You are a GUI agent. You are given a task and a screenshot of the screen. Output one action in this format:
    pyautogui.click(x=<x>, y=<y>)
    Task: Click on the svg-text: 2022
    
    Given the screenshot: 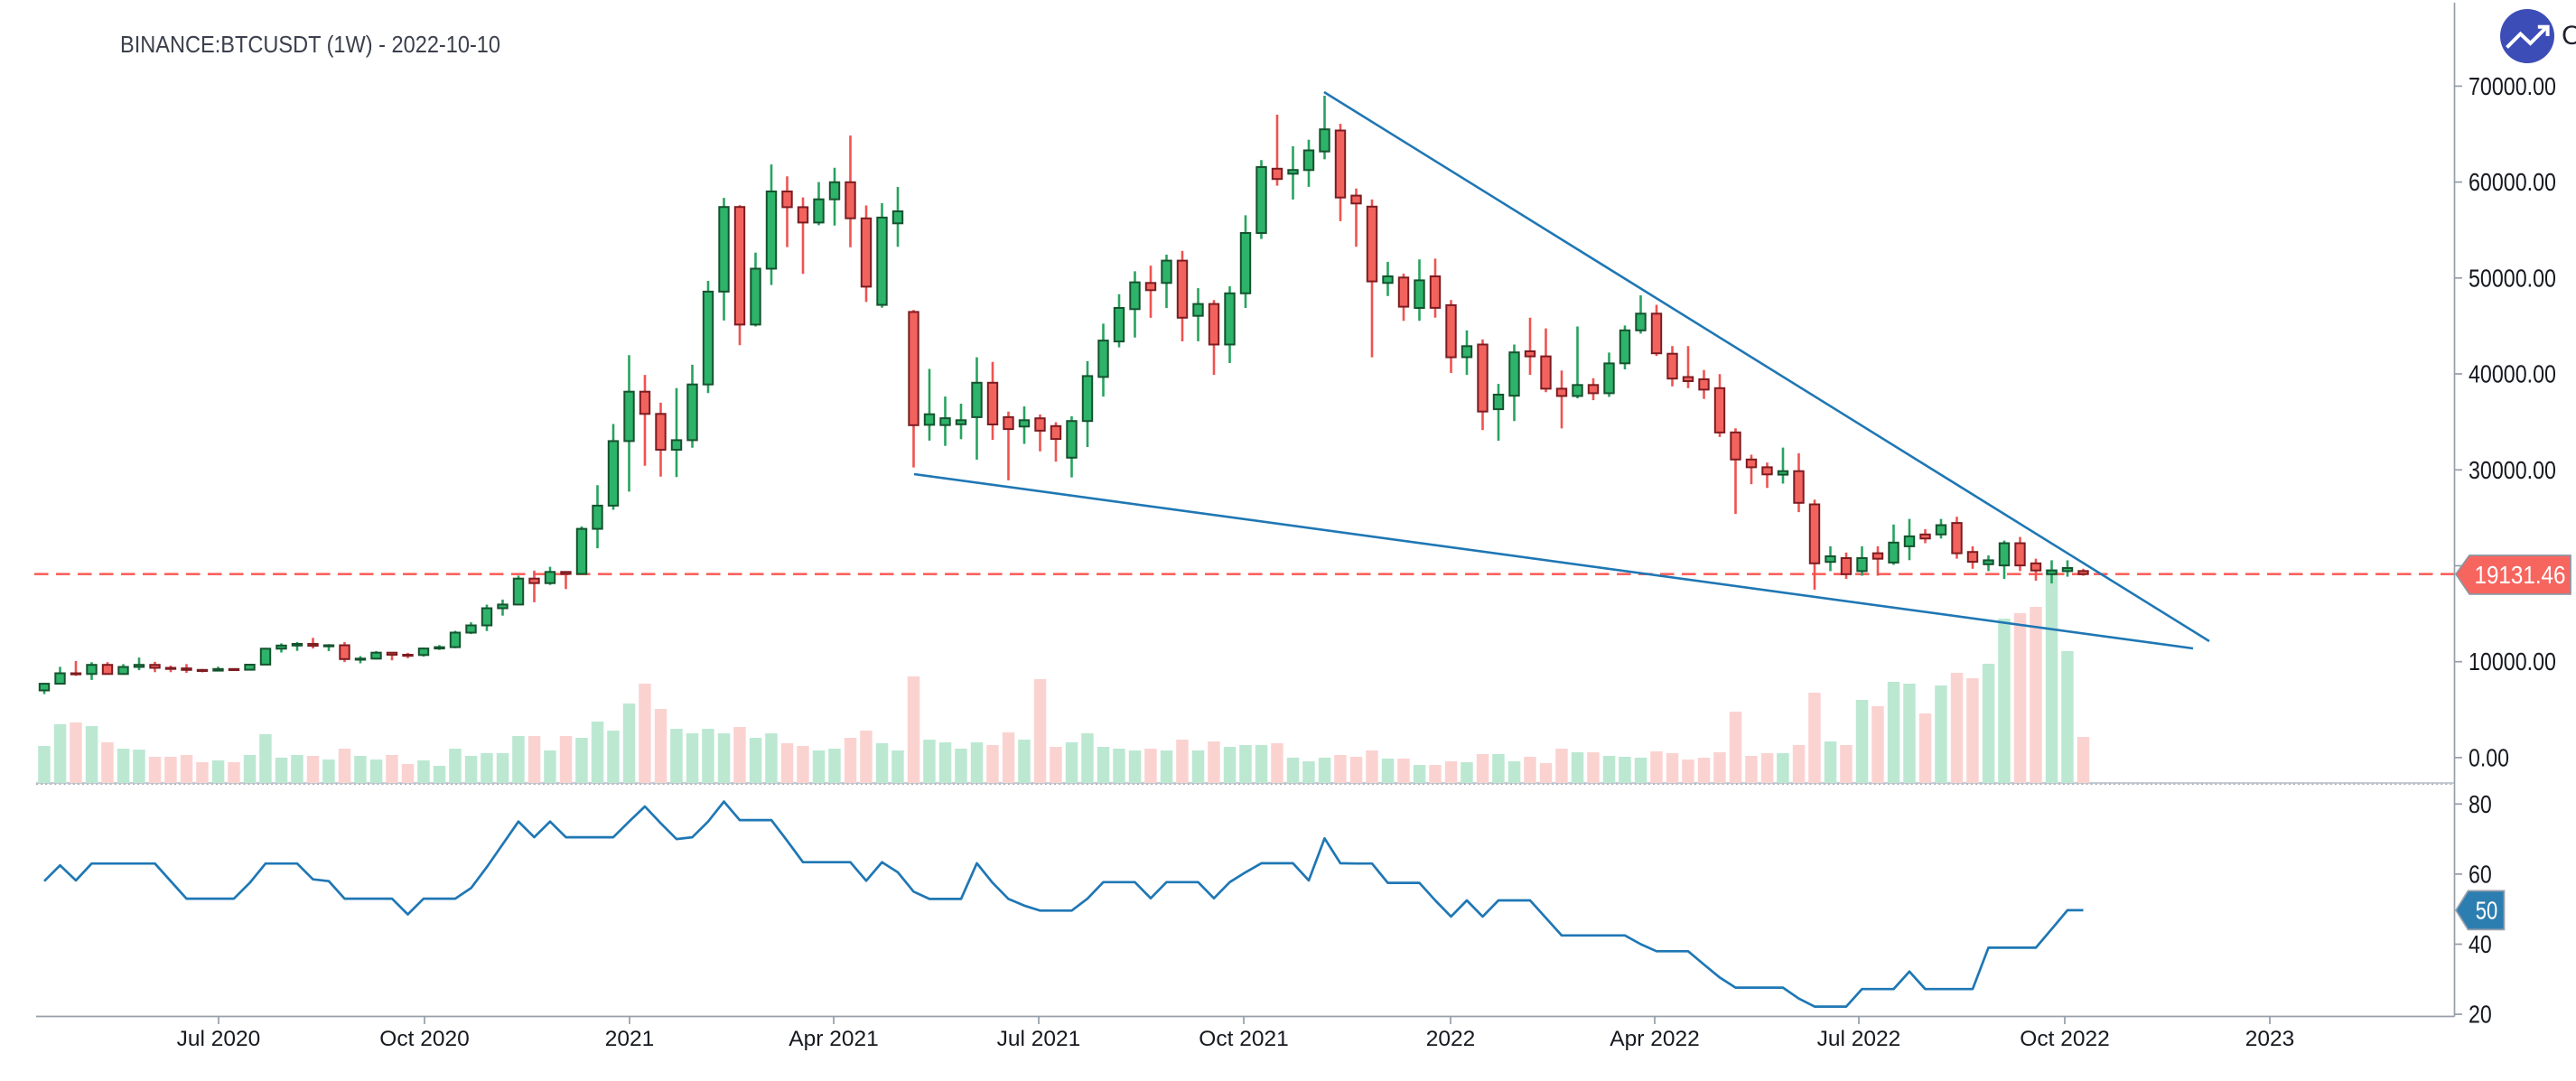 What is the action you would take?
    pyautogui.click(x=1451, y=1039)
    